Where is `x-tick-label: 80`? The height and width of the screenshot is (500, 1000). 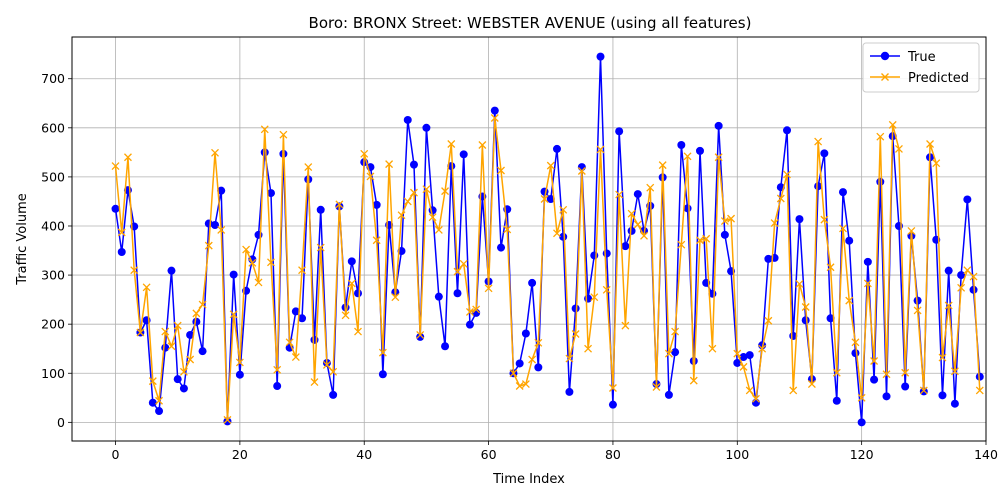 x-tick-label: 80 is located at coordinates (613, 454).